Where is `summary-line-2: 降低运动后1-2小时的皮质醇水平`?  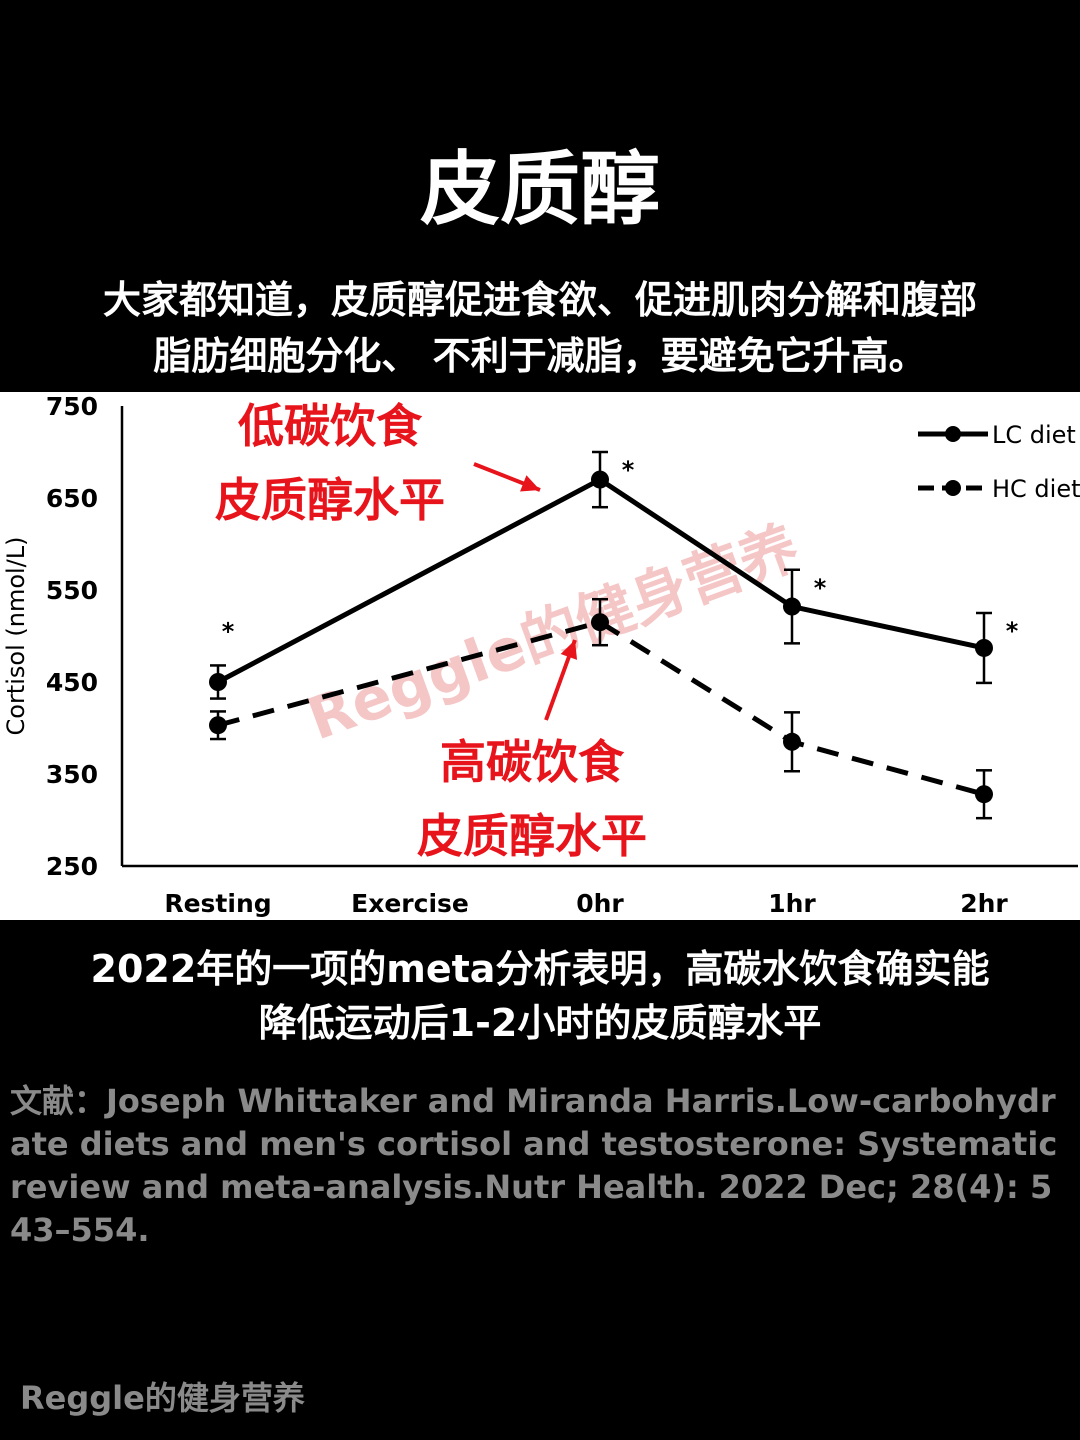 summary-line-2: 降低运动后1-2小时的皮质醇水平 is located at coordinates (540, 1023).